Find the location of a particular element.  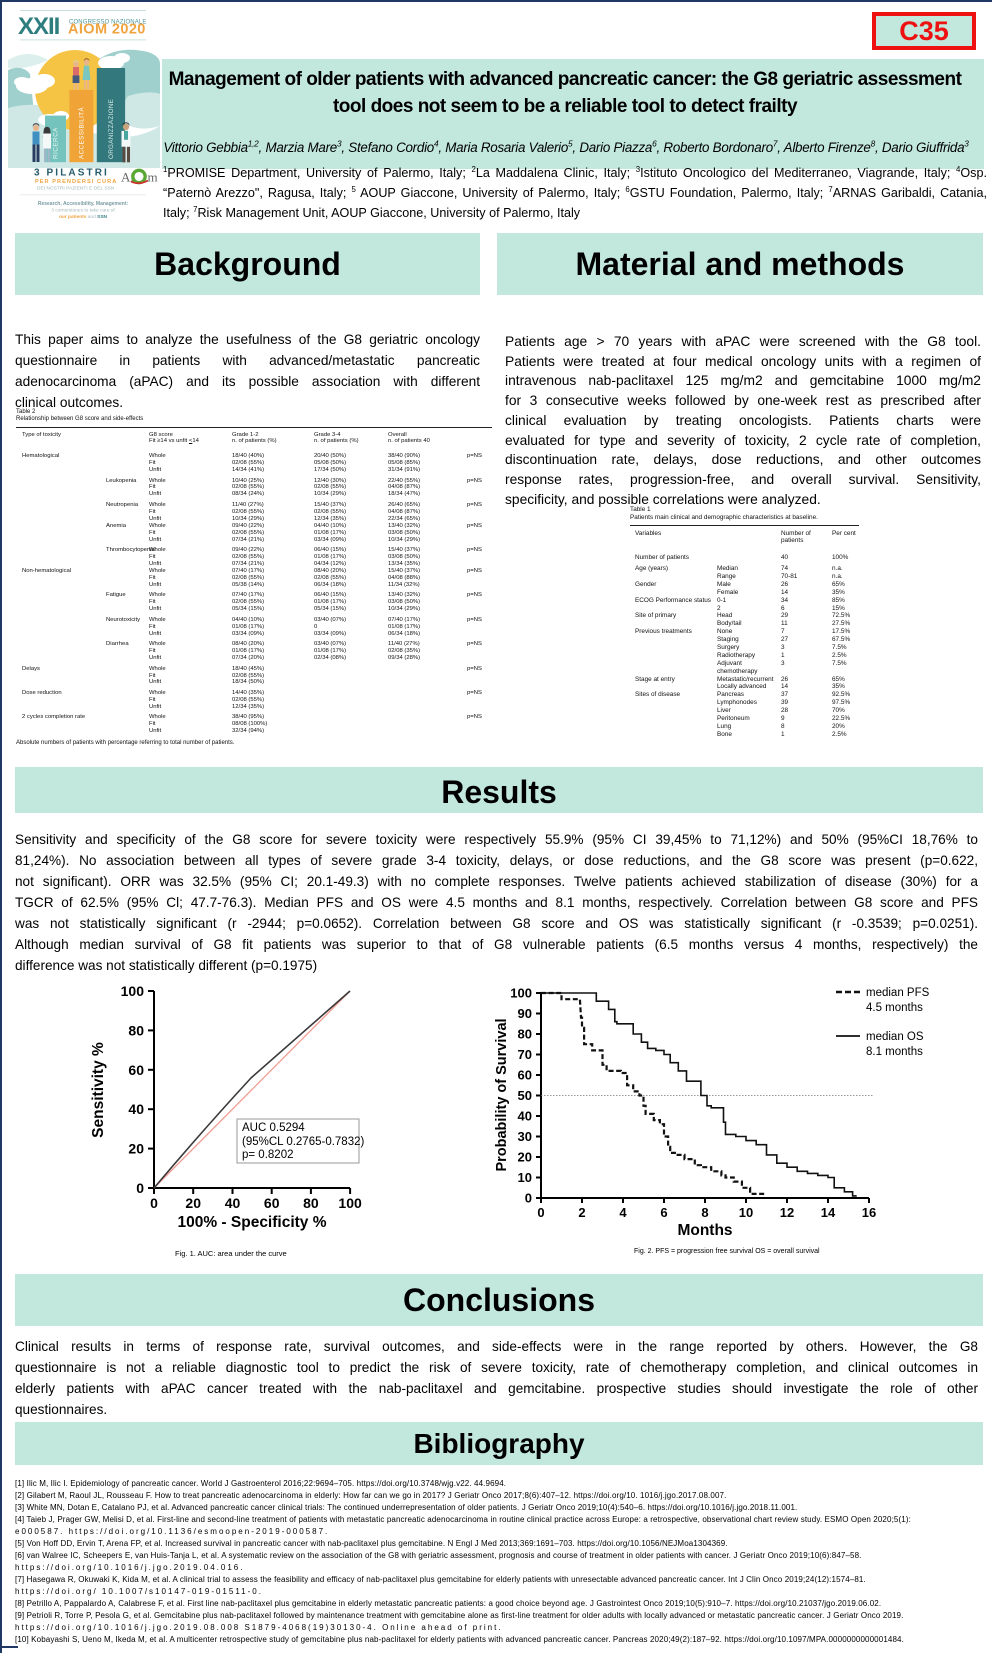

svg-text:Fig. 1. AUC: area under the cu: Fig. 1. AUC: area under the curve is located at coordinates (231, 1253).